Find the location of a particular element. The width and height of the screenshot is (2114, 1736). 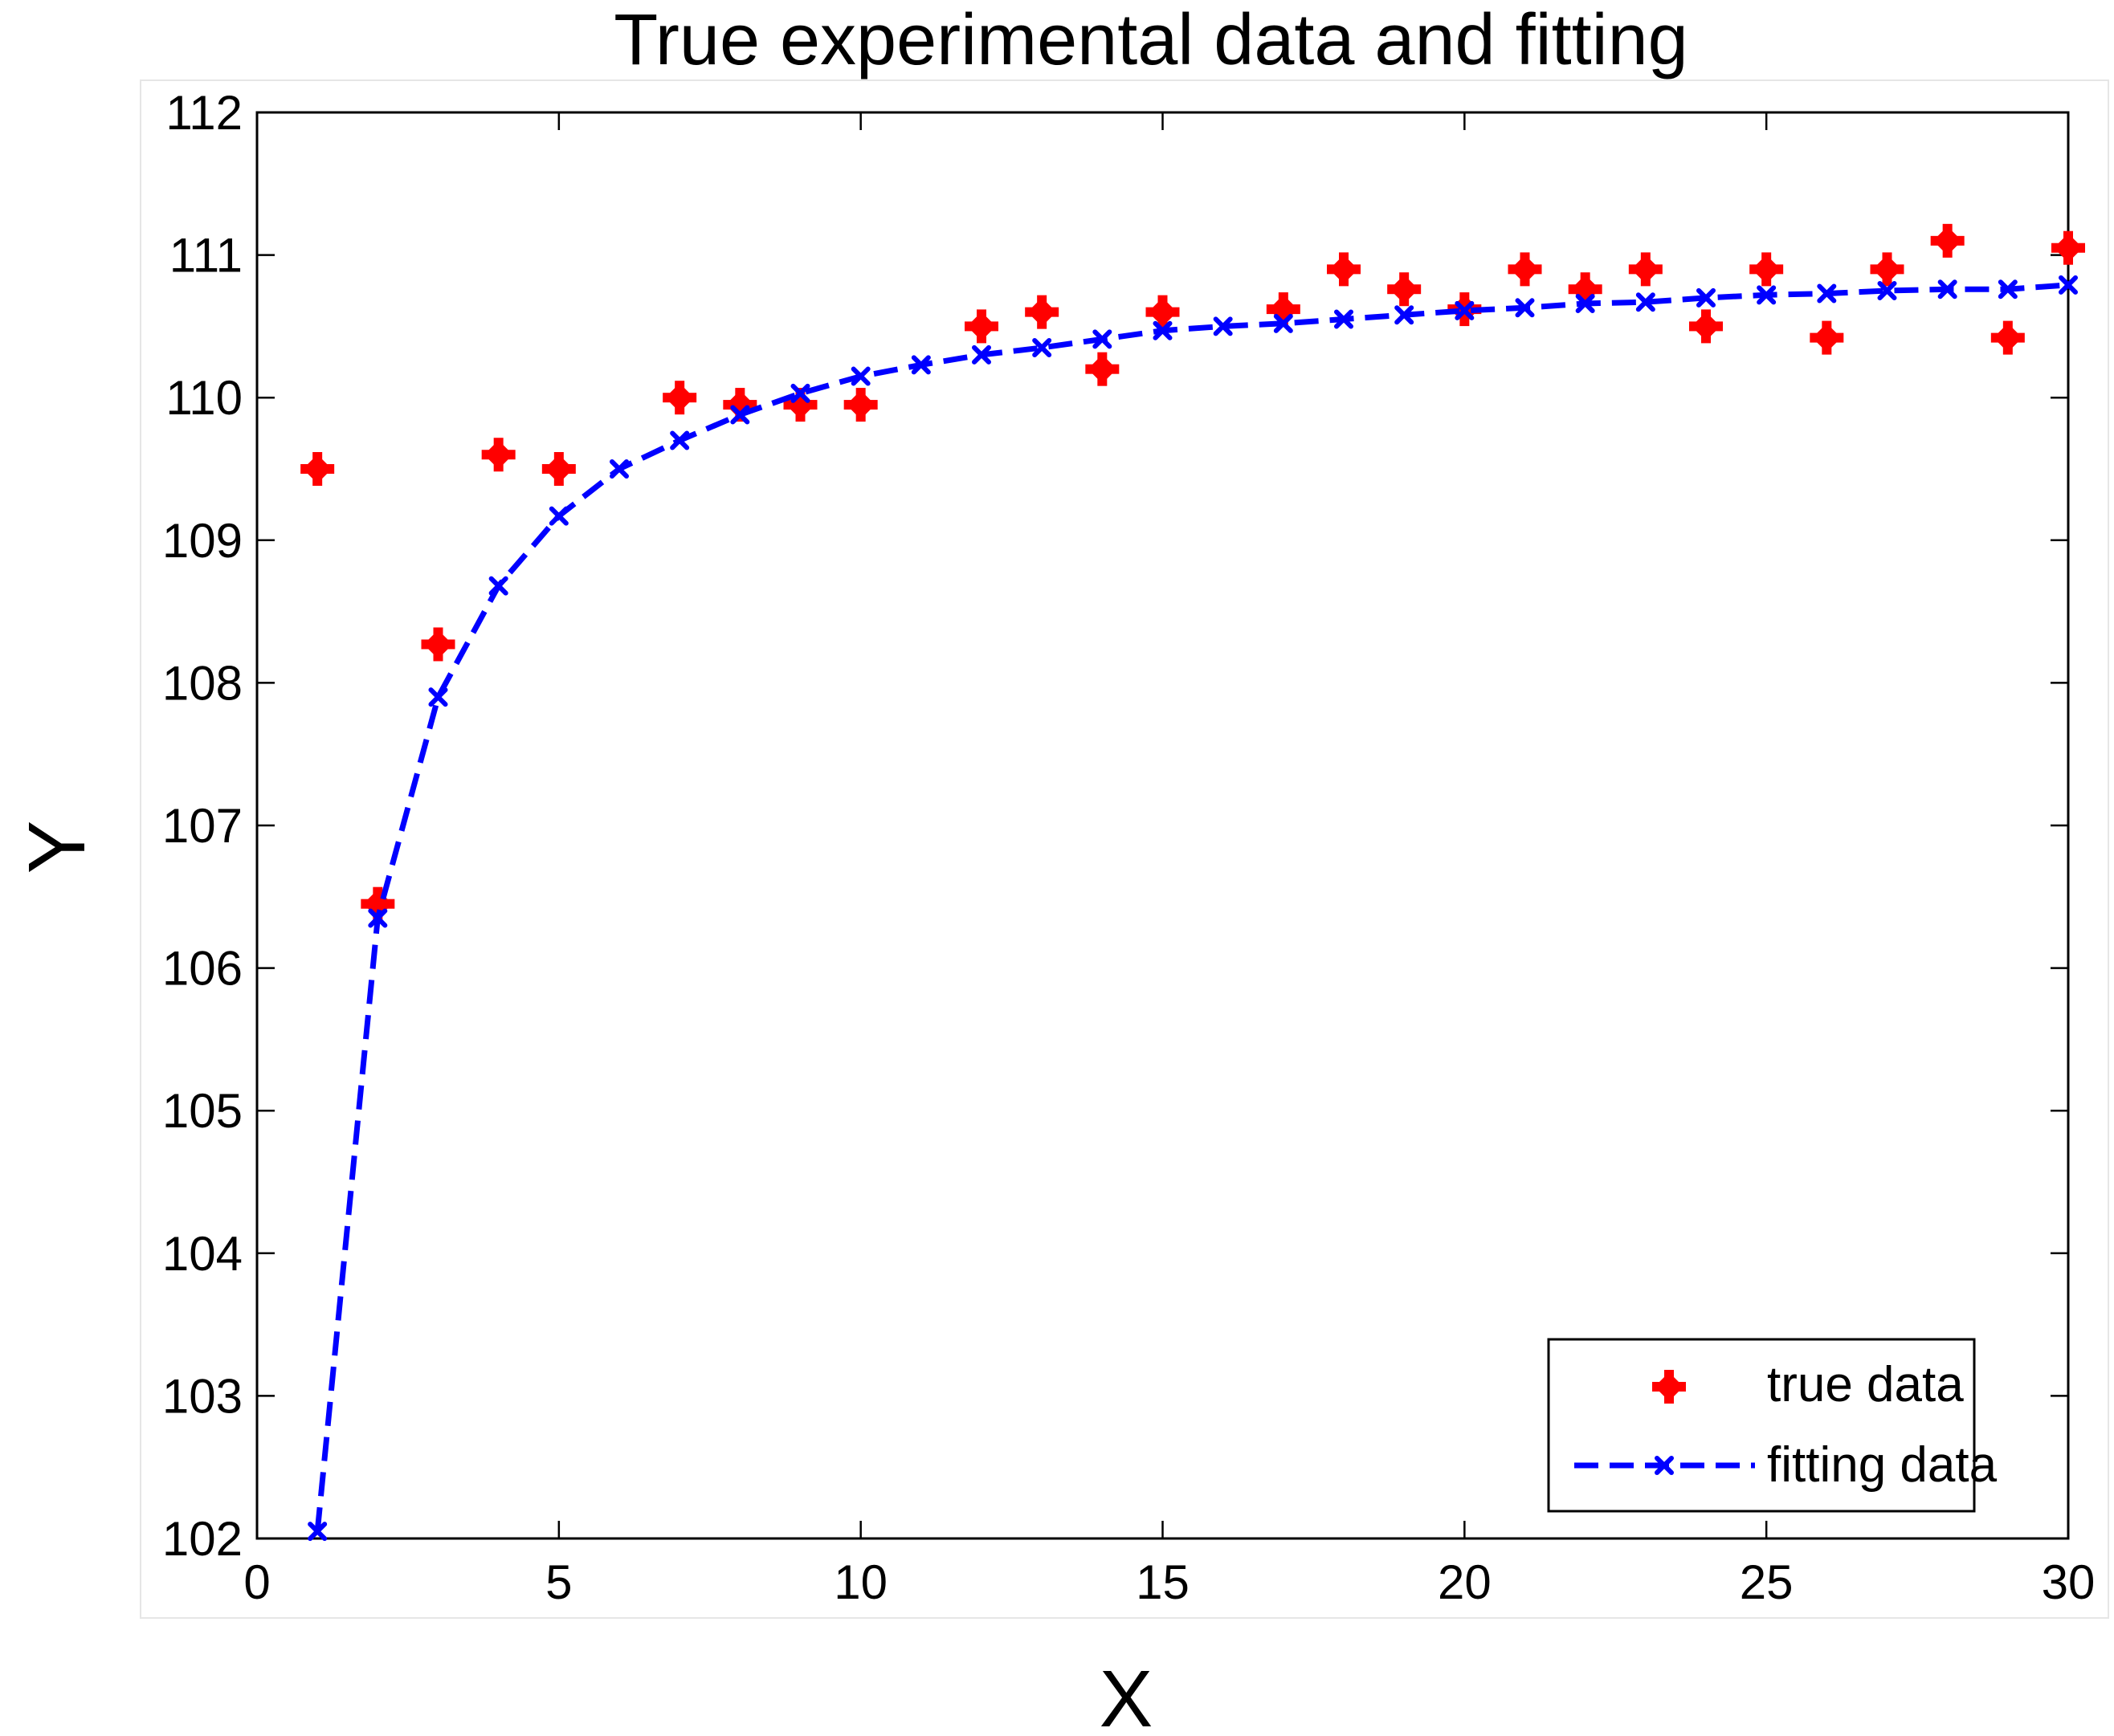

y-tick-label: 105 is located at coordinates (202, 1111).